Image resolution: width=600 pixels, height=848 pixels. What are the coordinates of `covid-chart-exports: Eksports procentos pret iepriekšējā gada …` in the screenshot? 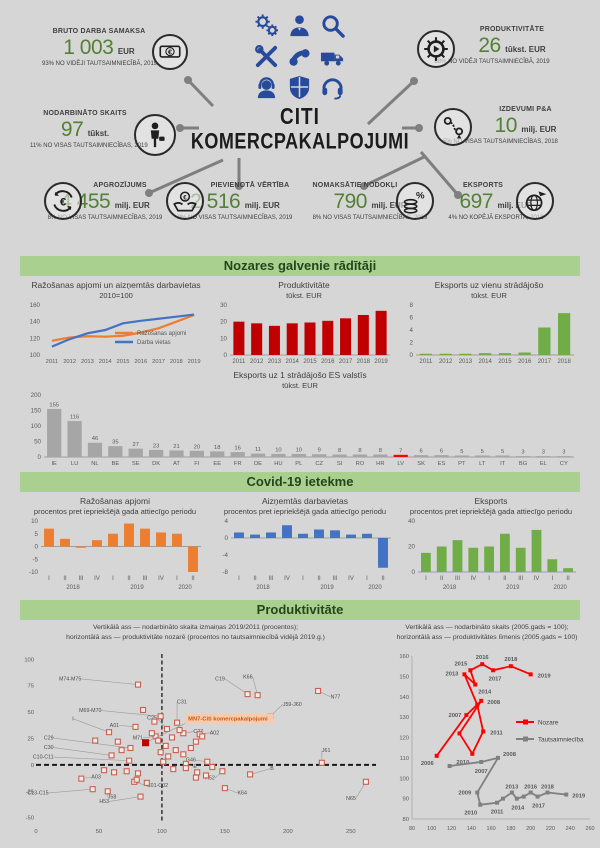 It's located at (491, 546).